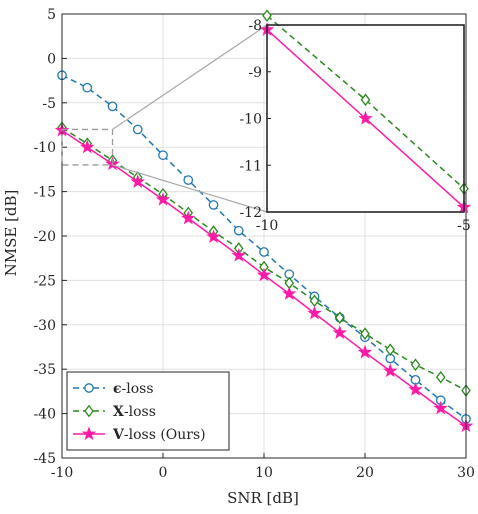 The width and height of the screenshot is (478, 514). Describe the element at coordinates (140, 412) in the screenshot. I see `legend-suffix-diamond: -loss` at that location.